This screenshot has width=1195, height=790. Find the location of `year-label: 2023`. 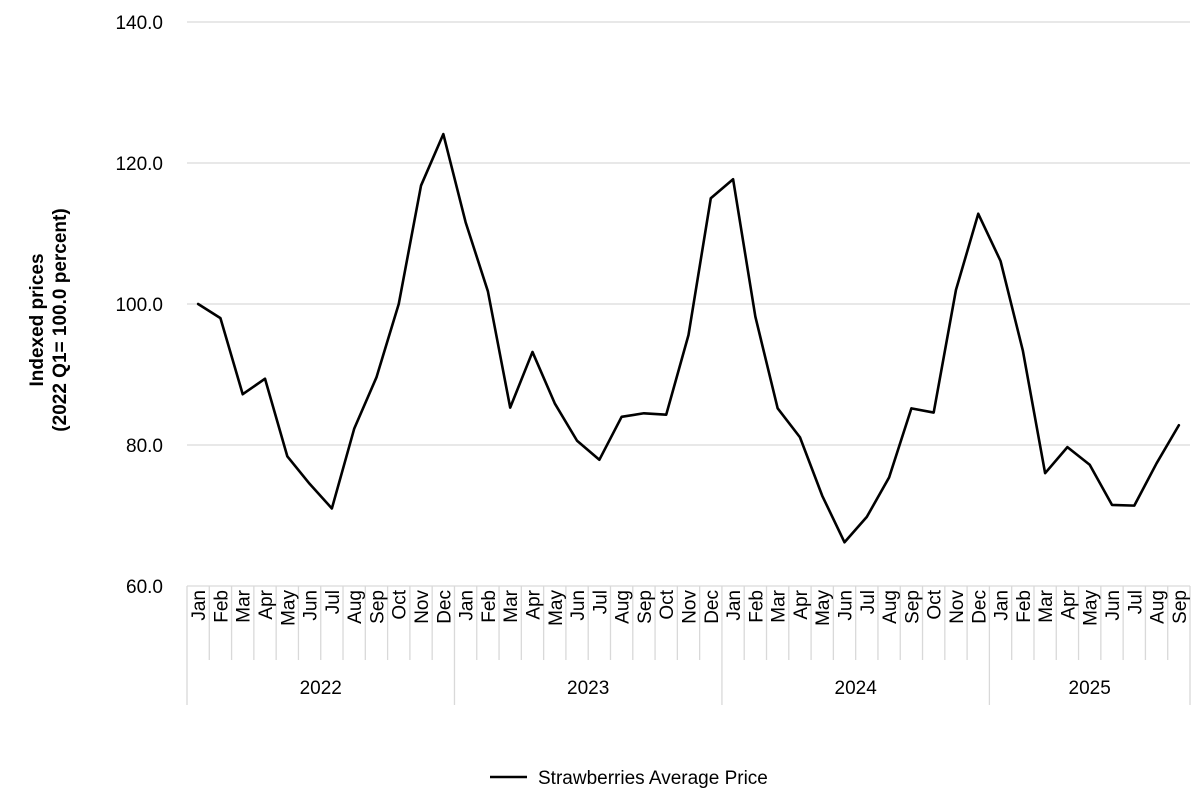

year-label: 2023 is located at coordinates (588, 688).